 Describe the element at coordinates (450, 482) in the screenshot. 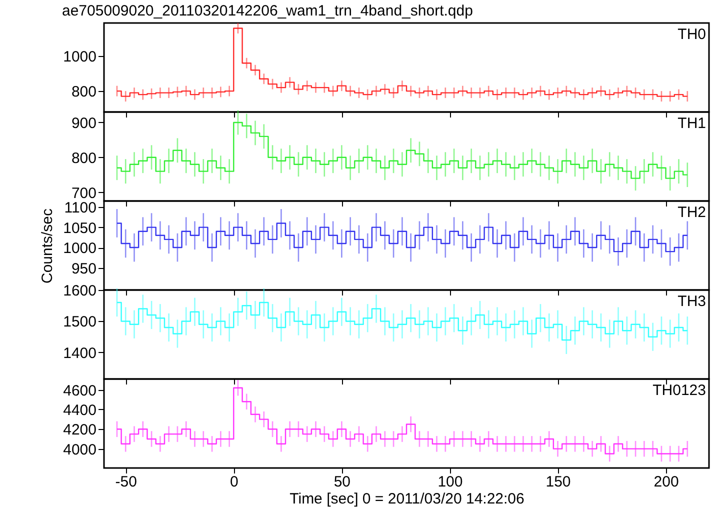

I see `x-tick-label: 100` at that location.